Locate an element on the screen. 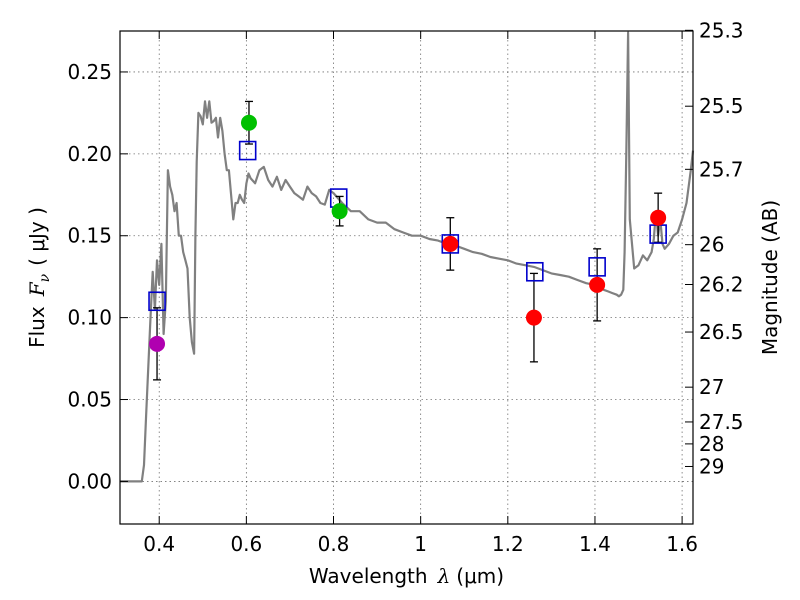 The width and height of the screenshot is (800, 600). y-tick-label: 0.10 is located at coordinates (89, 318).